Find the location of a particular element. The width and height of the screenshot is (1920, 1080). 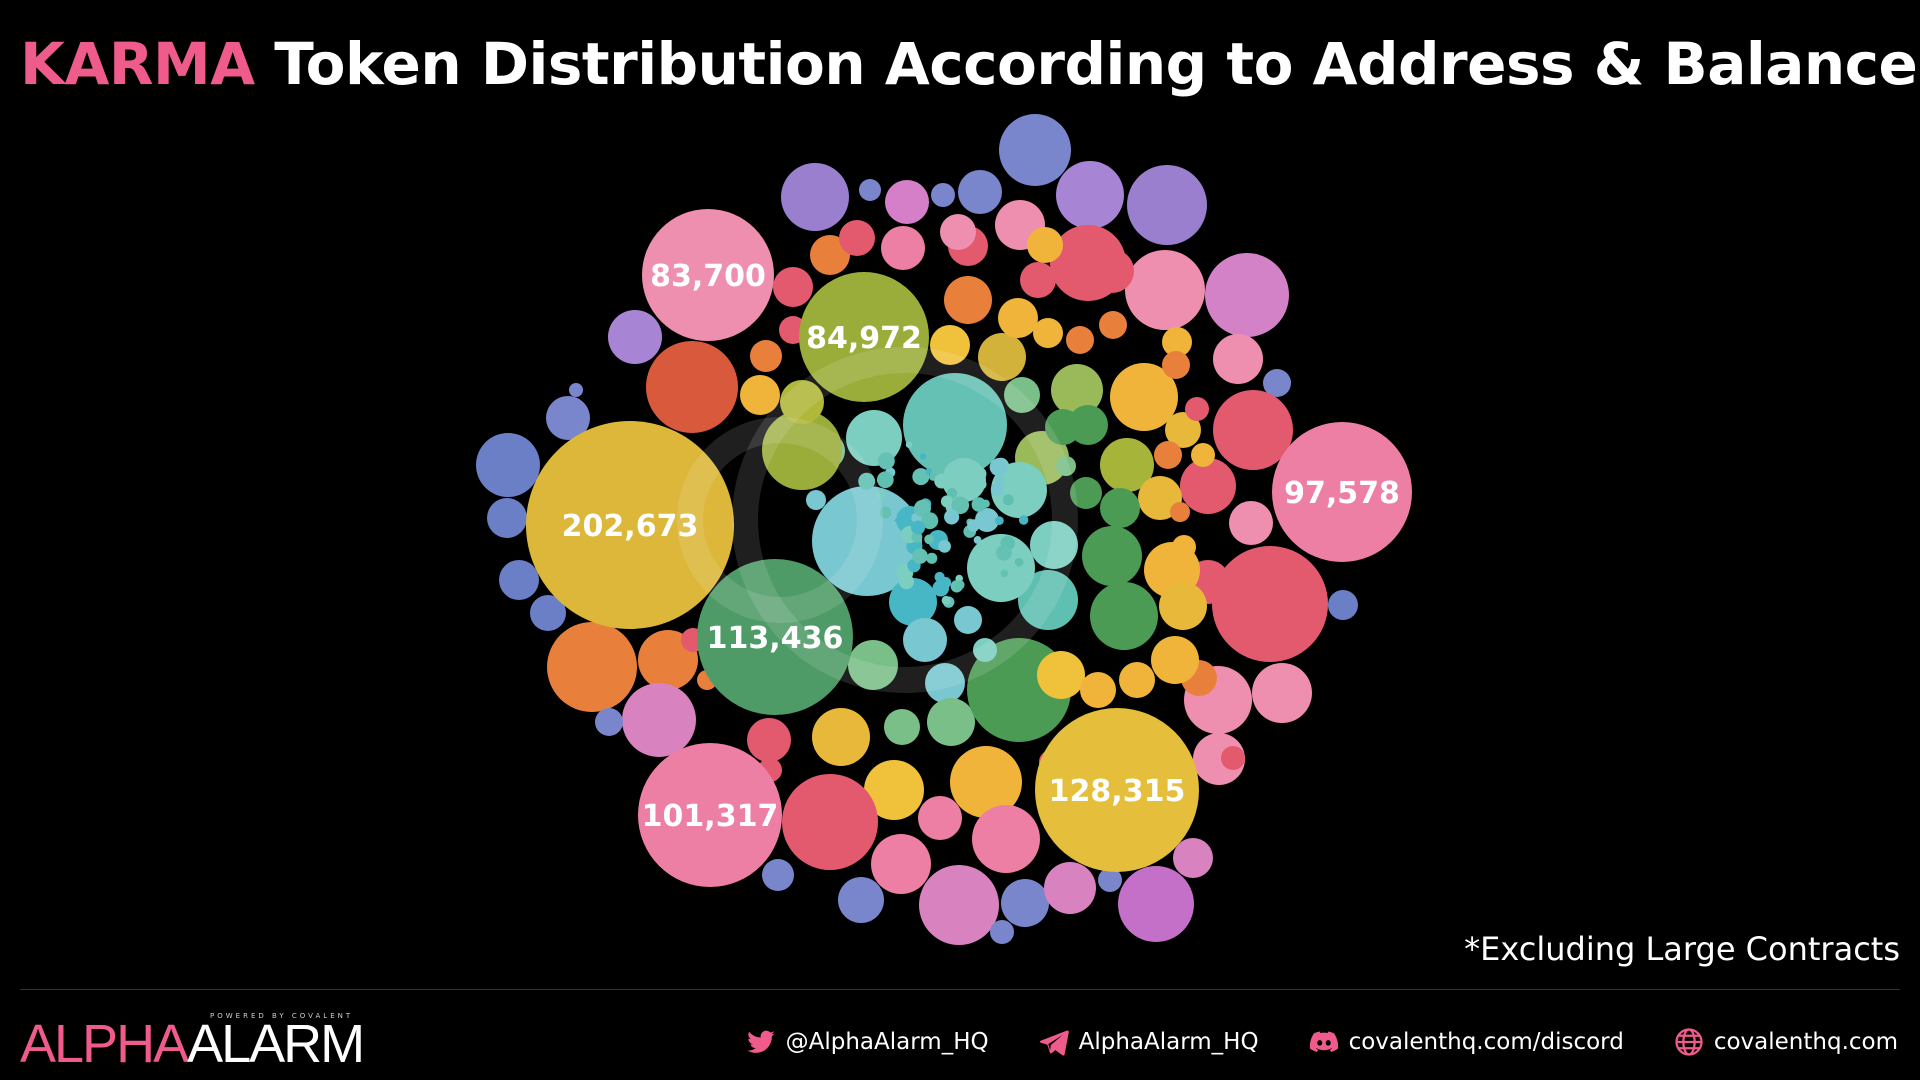

discord-link: covalenthq.com/discord is located at coordinates (1466, 1042).